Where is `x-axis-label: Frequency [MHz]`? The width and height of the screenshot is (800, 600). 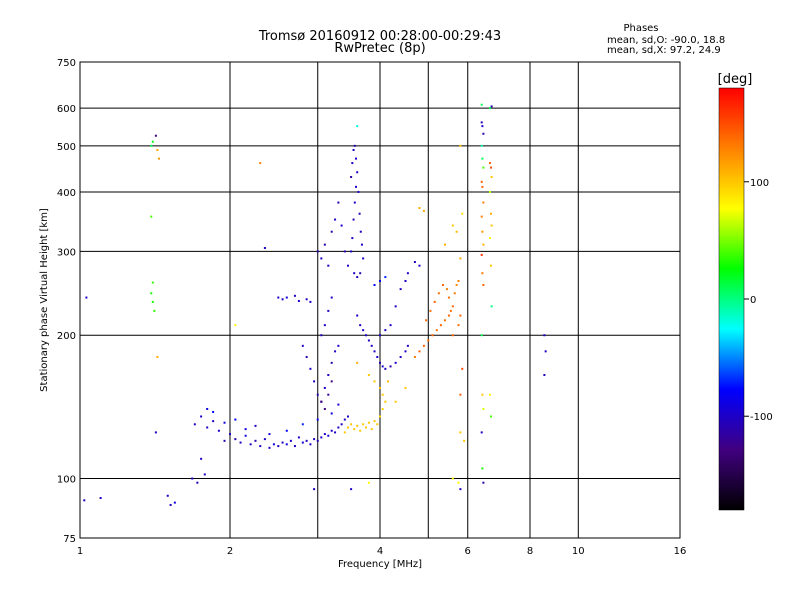
x-axis-label: Frequency [MHz] is located at coordinates (380, 564).